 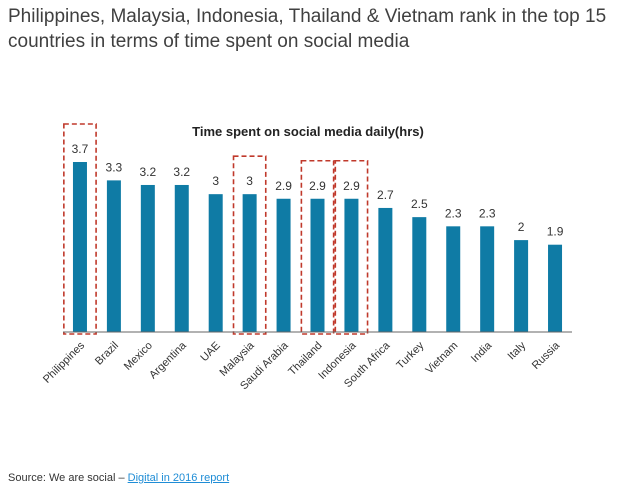 What do you see at coordinates (482, 352) in the screenshot?
I see `tick-label-india: India` at bounding box center [482, 352].